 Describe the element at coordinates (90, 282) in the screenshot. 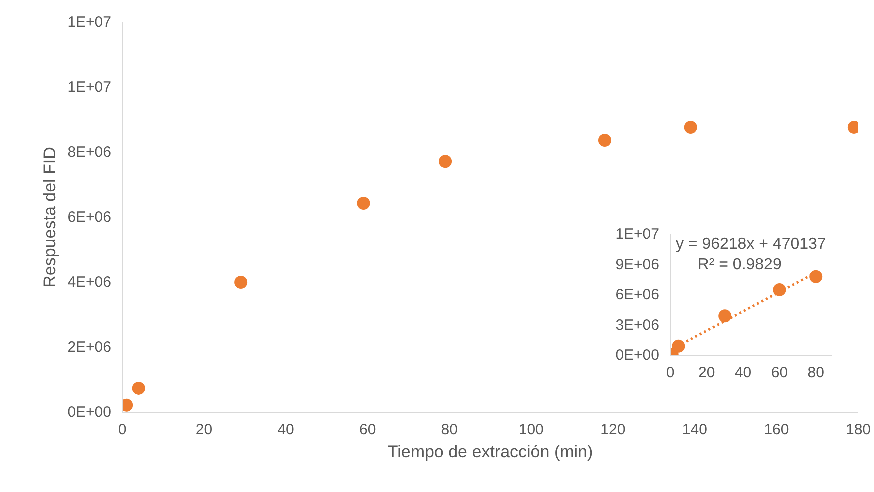

I see `y-tick-label: 4E+06` at that location.